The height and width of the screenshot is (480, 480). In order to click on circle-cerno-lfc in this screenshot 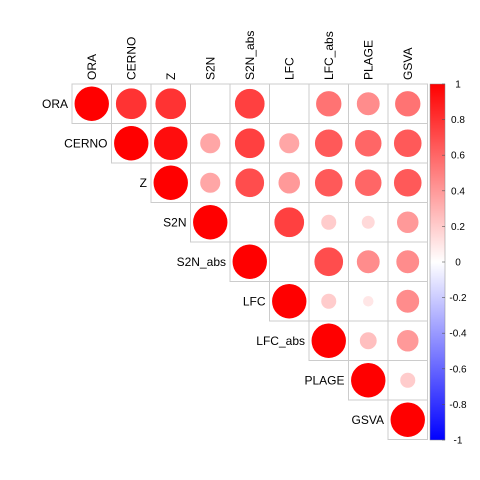, I will do `click(289, 143)`.